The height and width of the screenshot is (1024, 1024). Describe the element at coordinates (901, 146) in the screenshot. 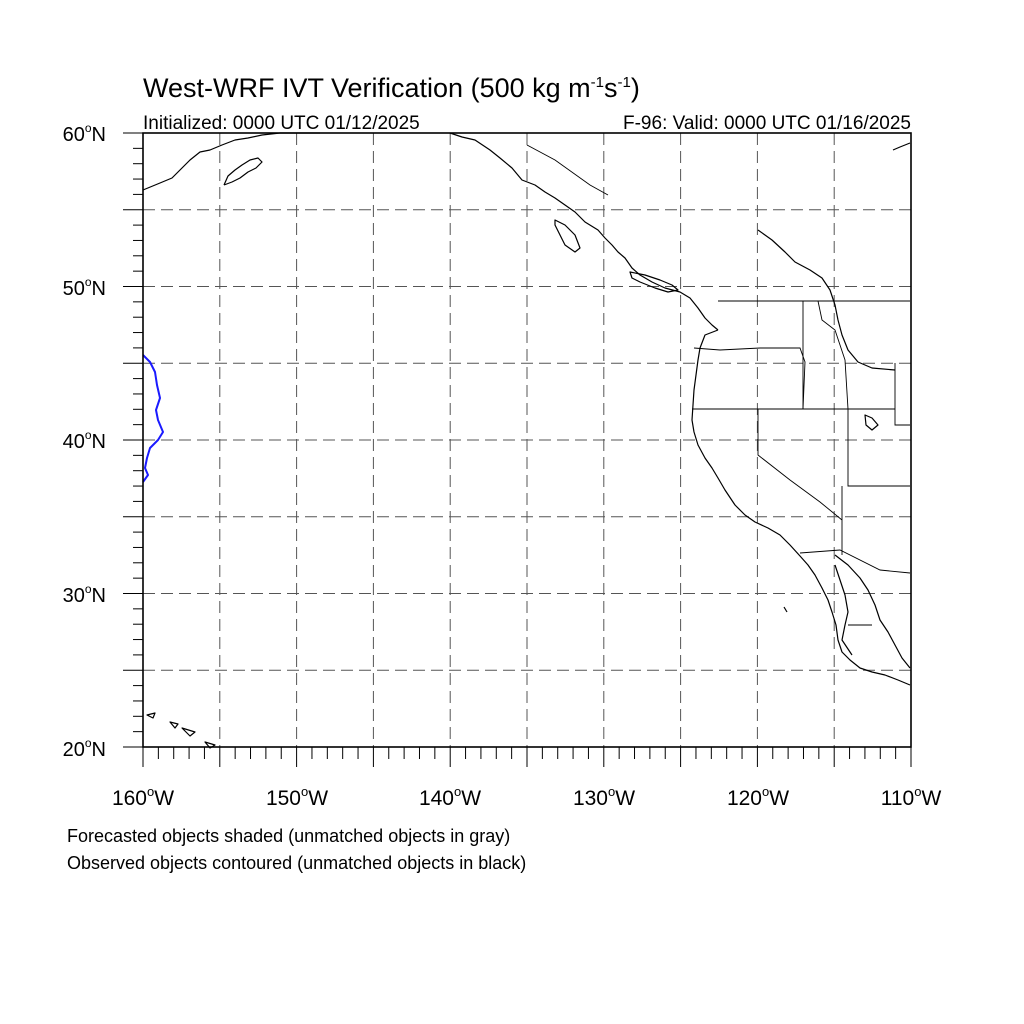

I see `coastline-hudson` at that location.